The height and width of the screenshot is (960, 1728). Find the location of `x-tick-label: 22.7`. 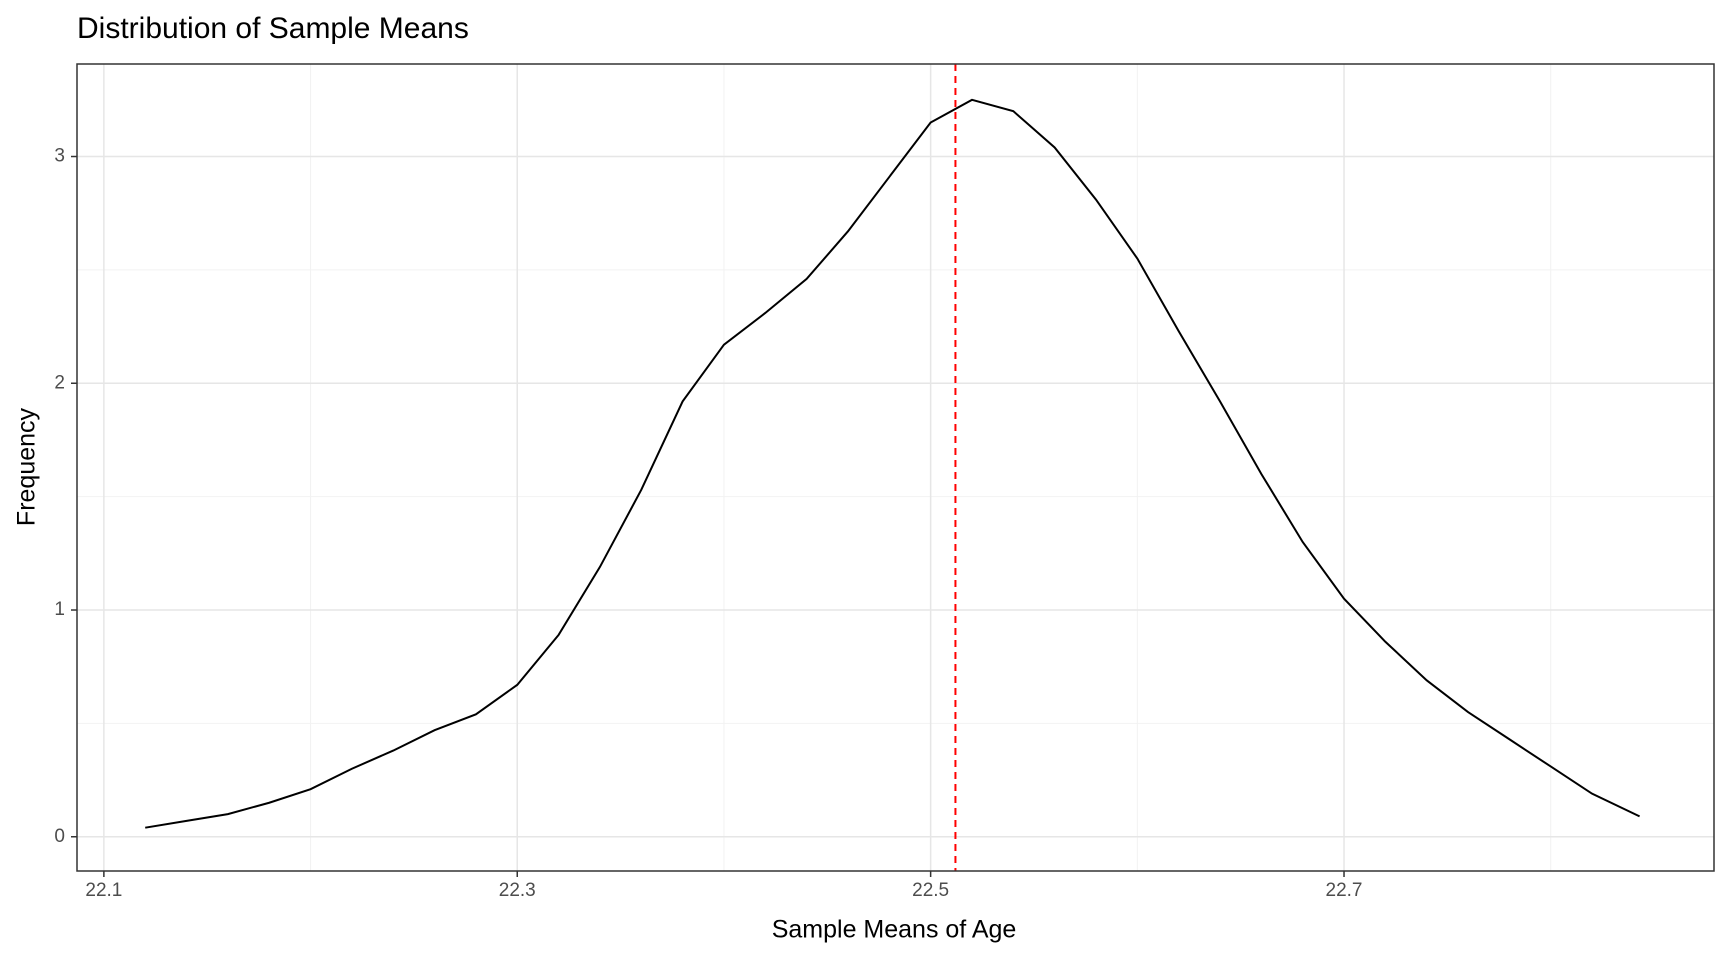

x-tick-label: 22.7 is located at coordinates (1344, 890).